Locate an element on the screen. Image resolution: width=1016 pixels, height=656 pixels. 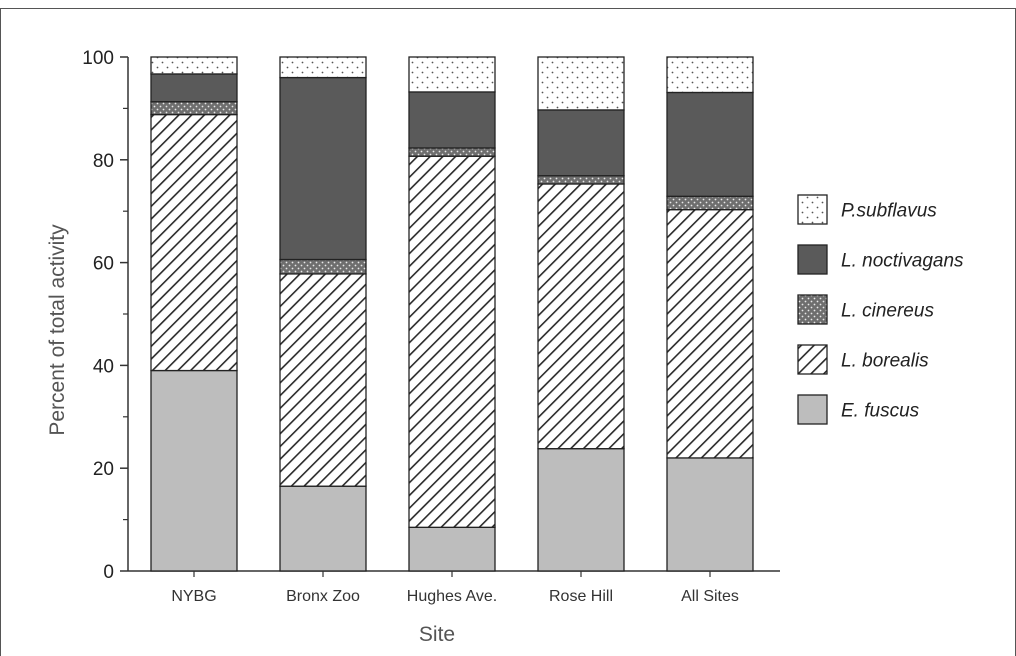
y-tick-label: 0 is located at coordinates (108, 572).